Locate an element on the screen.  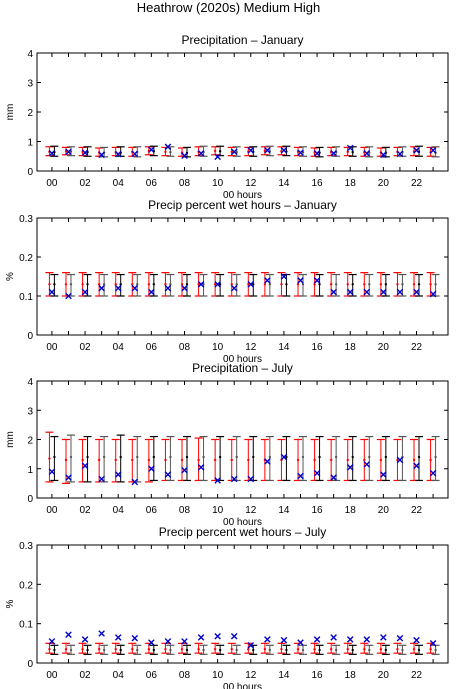
y-tick-label: 0.3 is located at coordinates (26, 546).